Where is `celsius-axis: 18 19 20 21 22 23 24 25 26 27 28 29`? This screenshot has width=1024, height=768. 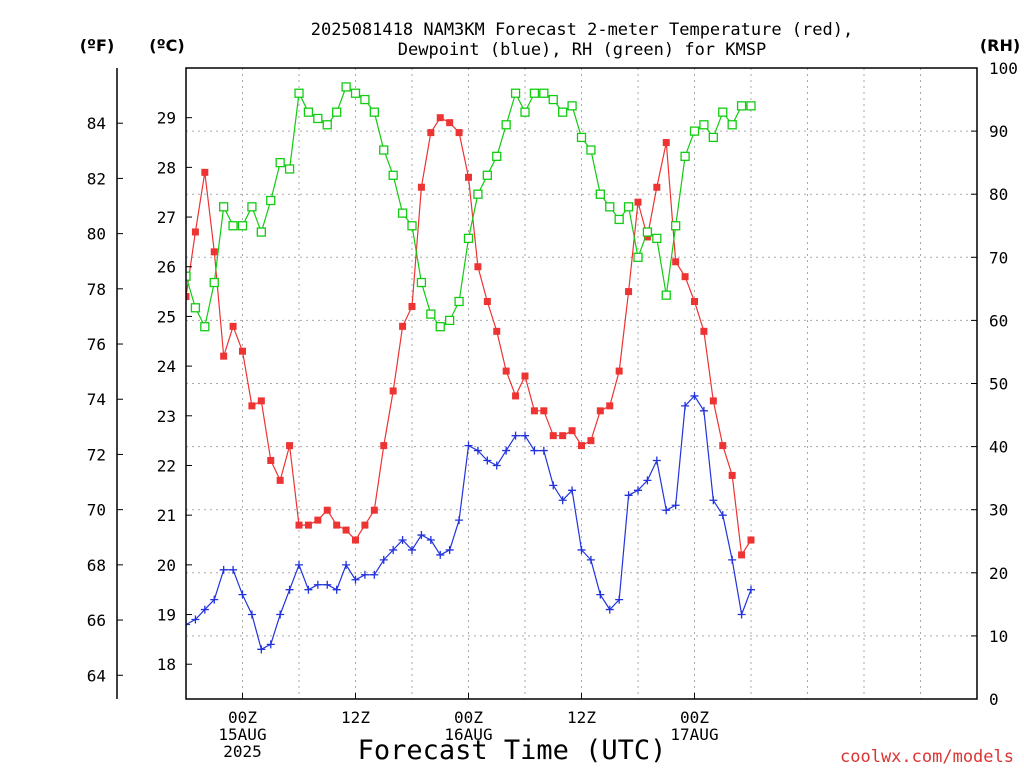
celsius-axis: 18 19 20 21 22 23 24 25 26 27 28 29 is located at coordinates (174, 391).